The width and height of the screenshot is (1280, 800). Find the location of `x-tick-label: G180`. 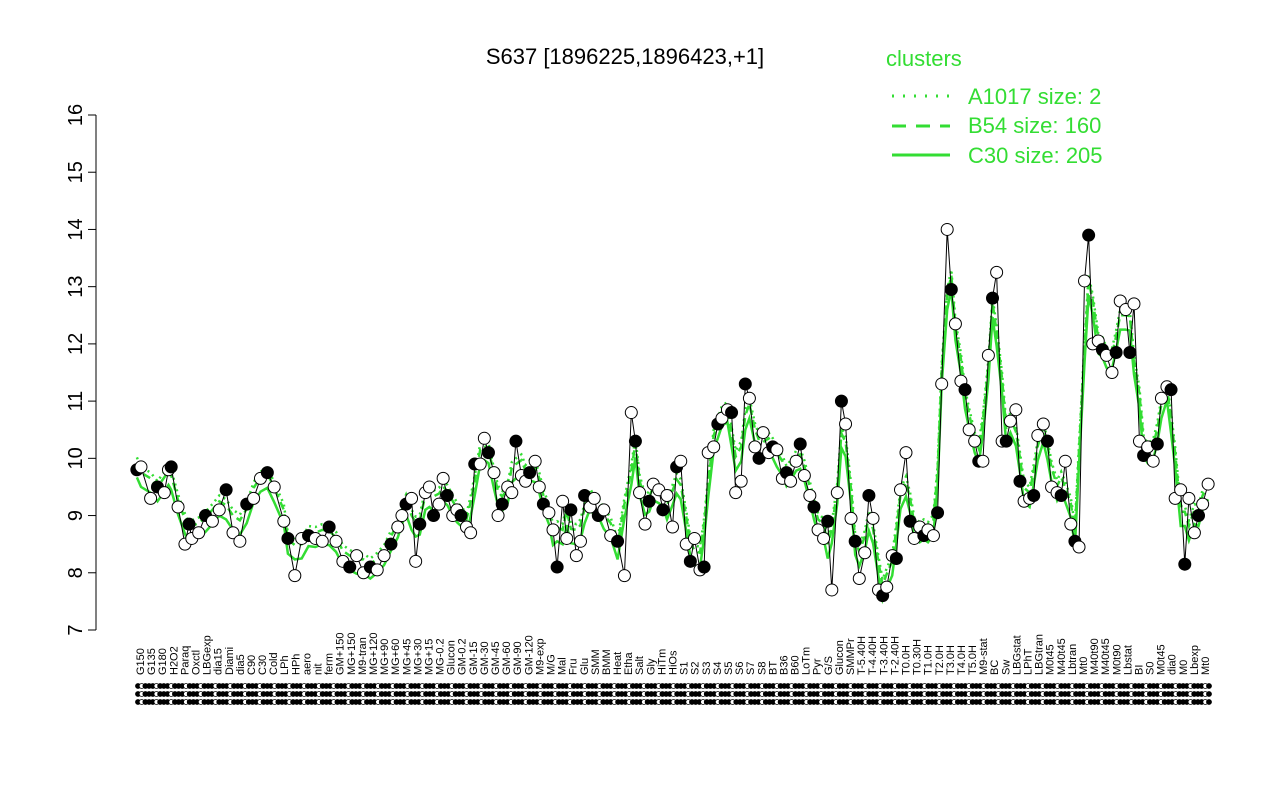

x-tick-label: G180 is located at coordinates (163, 661).